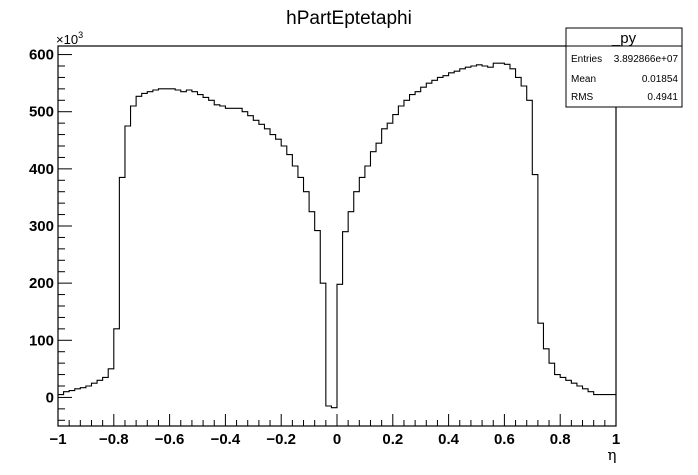  I want to click on stats-mean-label: Mean, so click(583, 79).